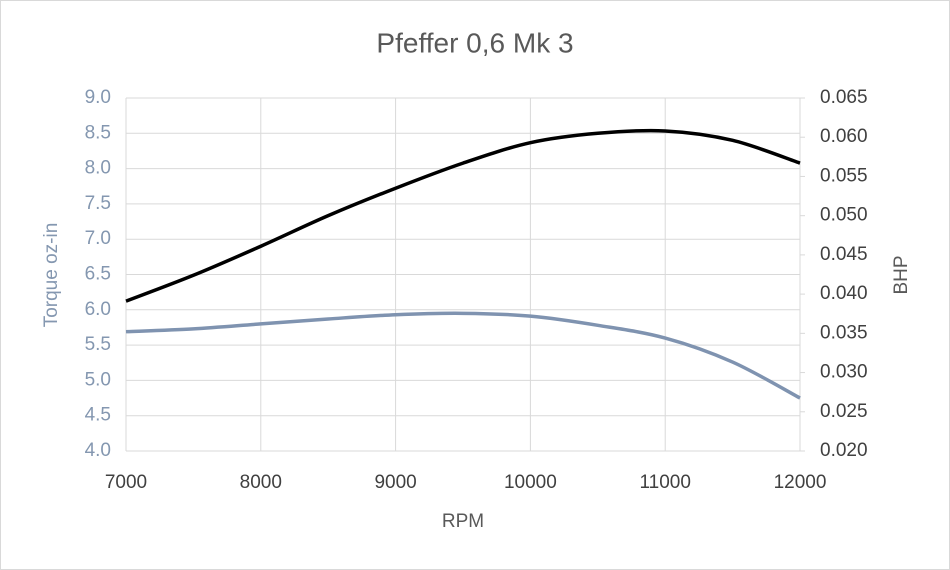 The image size is (950, 570). What do you see at coordinates (800, 482) in the screenshot?
I see `x-tick-label: 12000` at bounding box center [800, 482].